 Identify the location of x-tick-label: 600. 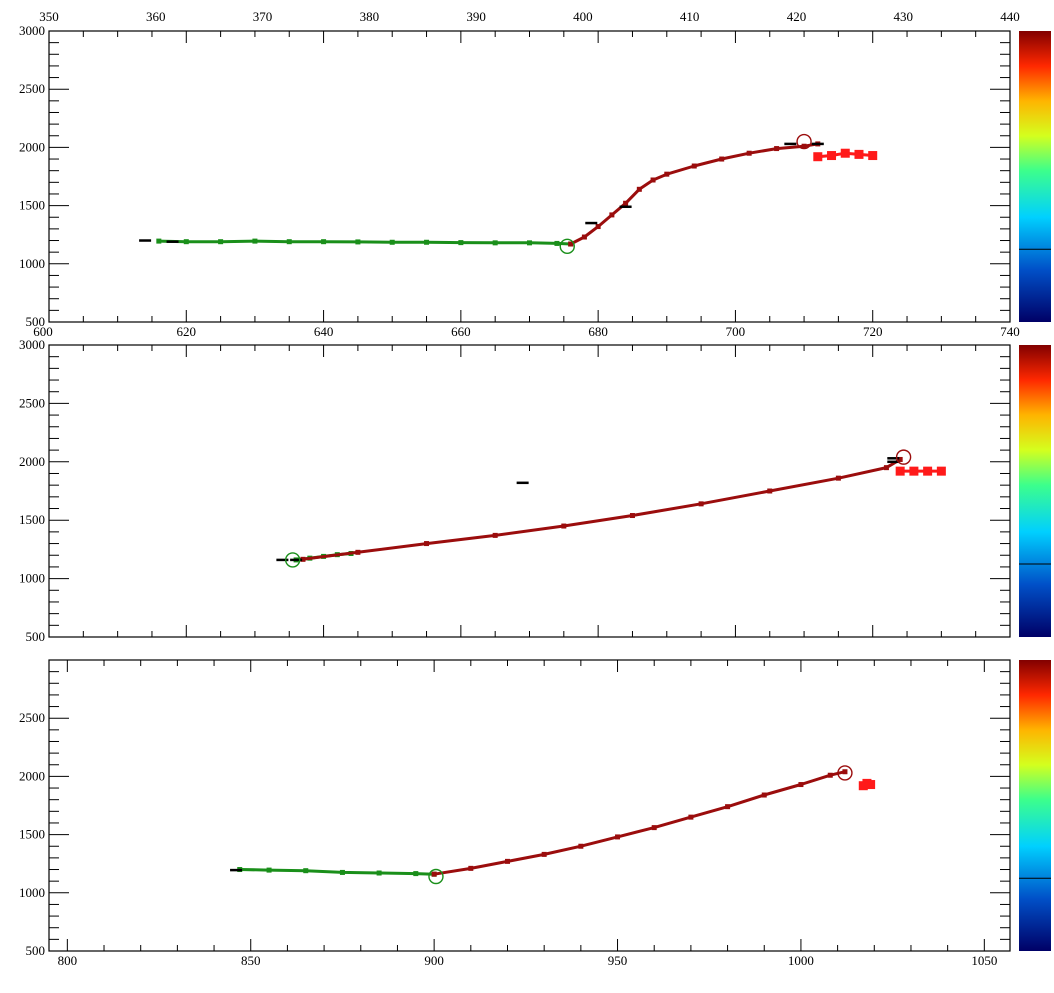
(43, 331).